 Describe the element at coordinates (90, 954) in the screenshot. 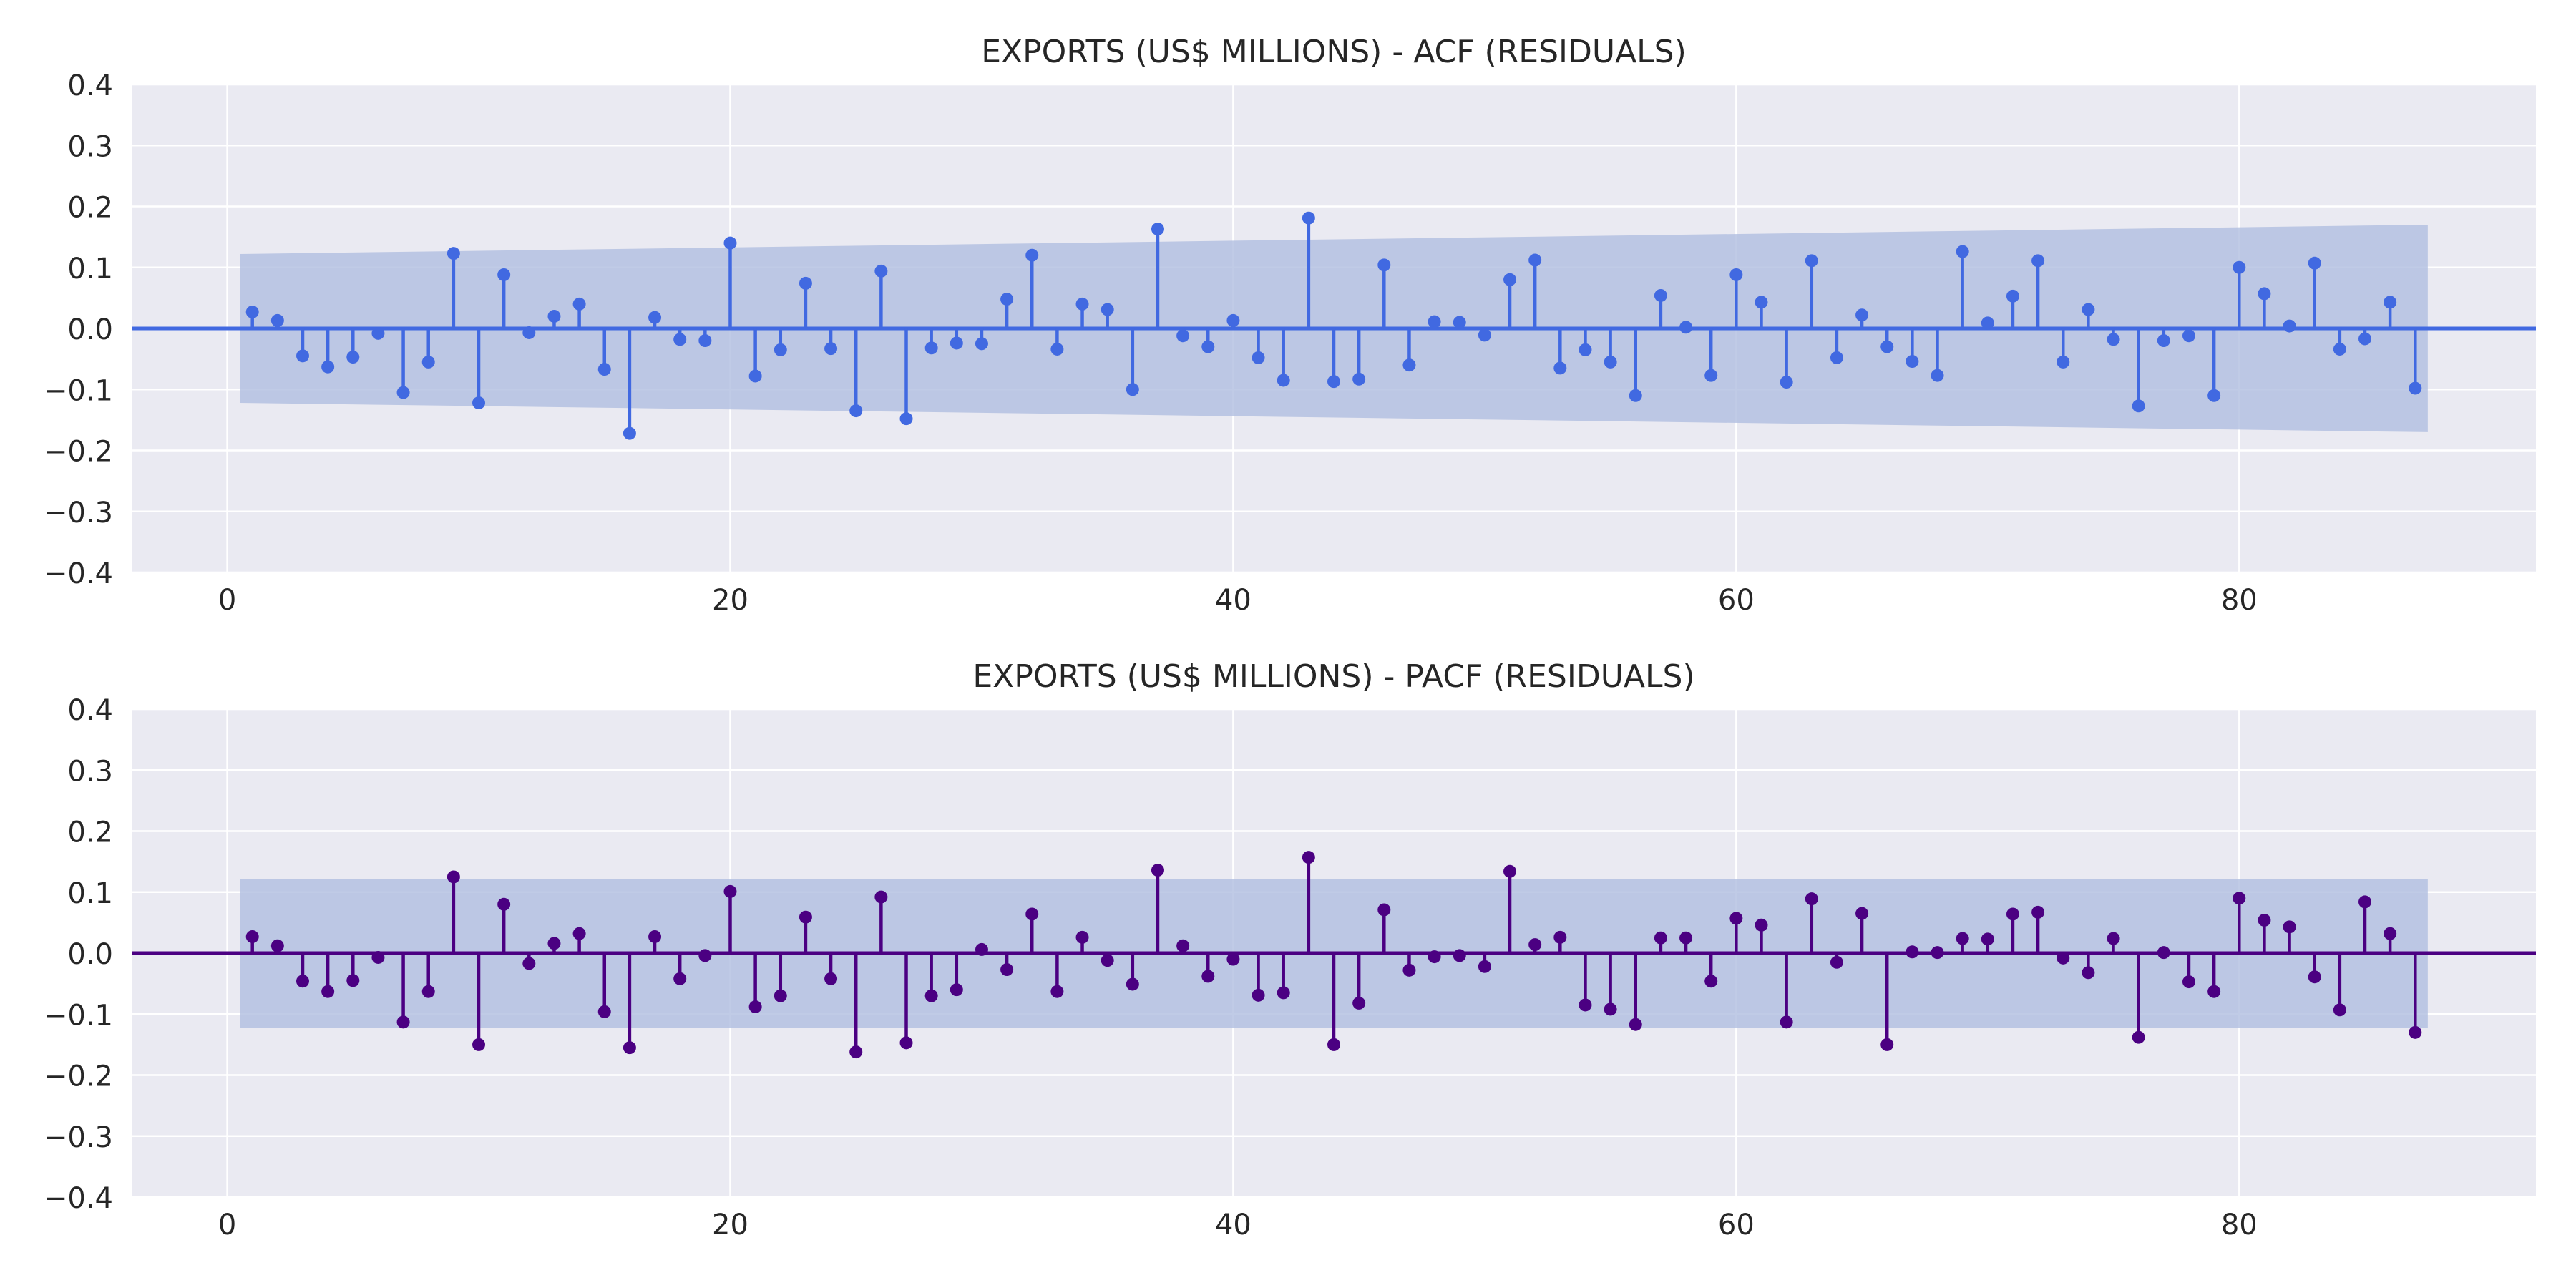

I see `pacf-y-tick-label: 0.0` at that location.